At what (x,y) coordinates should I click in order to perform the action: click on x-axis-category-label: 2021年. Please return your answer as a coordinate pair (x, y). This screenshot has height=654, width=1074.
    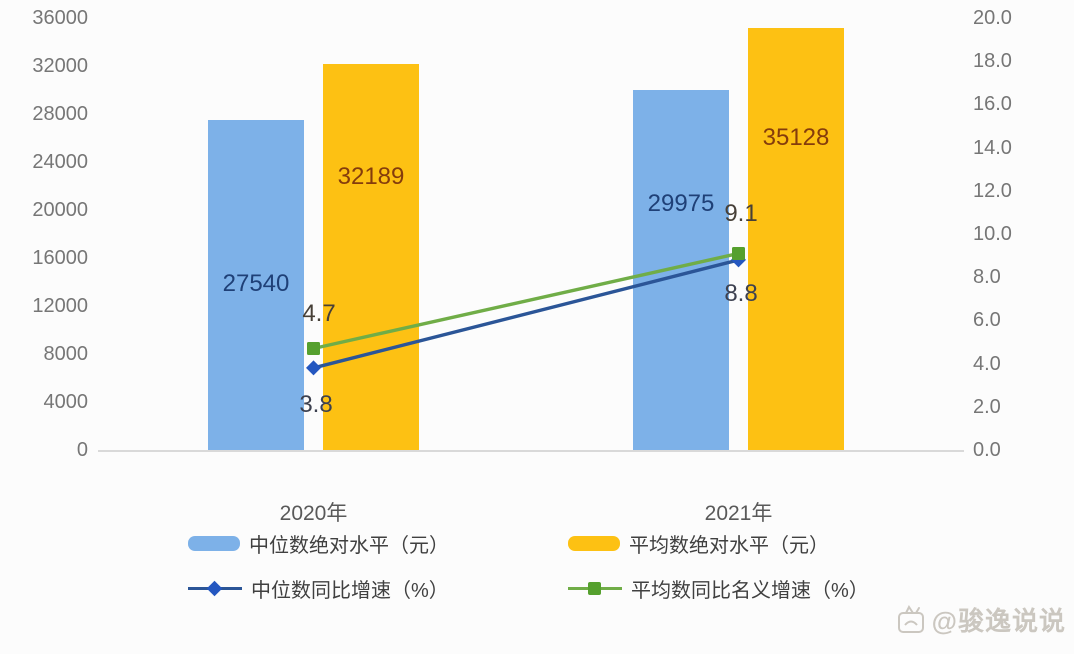
    Looking at the image, I should click on (738, 513).